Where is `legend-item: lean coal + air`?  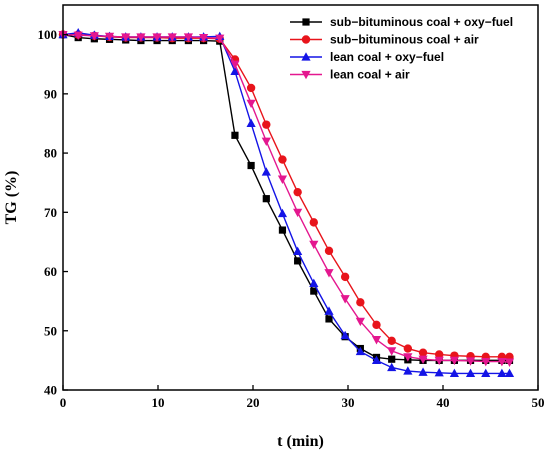 legend-item: lean coal + air is located at coordinates (350, 75).